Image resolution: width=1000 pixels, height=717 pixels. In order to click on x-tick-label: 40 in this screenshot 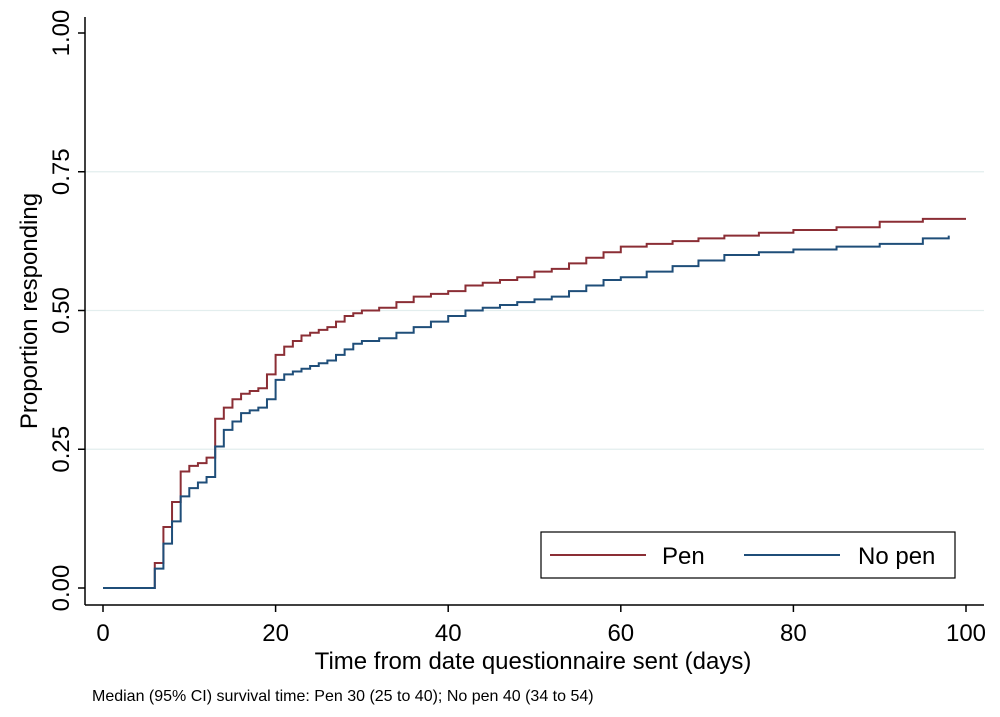, I will do `click(448, 633)`.